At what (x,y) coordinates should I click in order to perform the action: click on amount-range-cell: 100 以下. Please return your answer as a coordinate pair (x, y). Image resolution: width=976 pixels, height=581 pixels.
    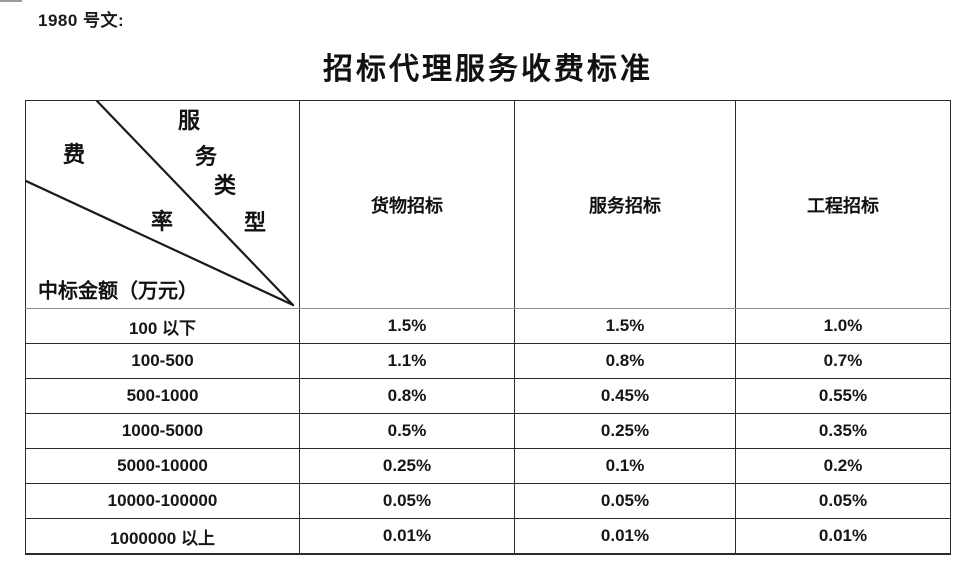
    Looking at the image, I should click on (162, 326).